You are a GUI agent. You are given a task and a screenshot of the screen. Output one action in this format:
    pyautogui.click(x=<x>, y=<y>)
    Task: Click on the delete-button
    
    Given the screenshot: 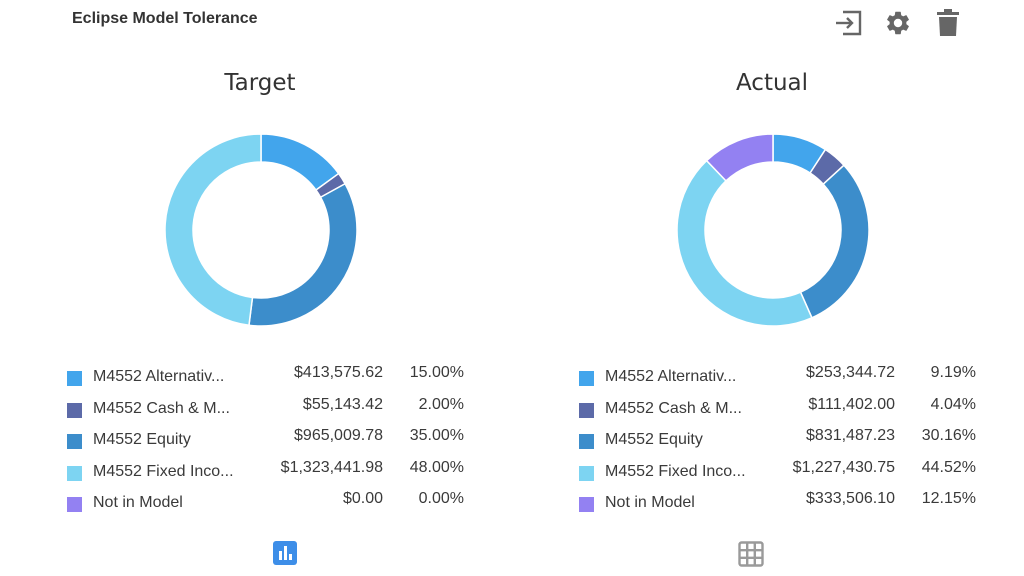 What is the action you would take?
    pyautogui.click(x=948, y=23)
    